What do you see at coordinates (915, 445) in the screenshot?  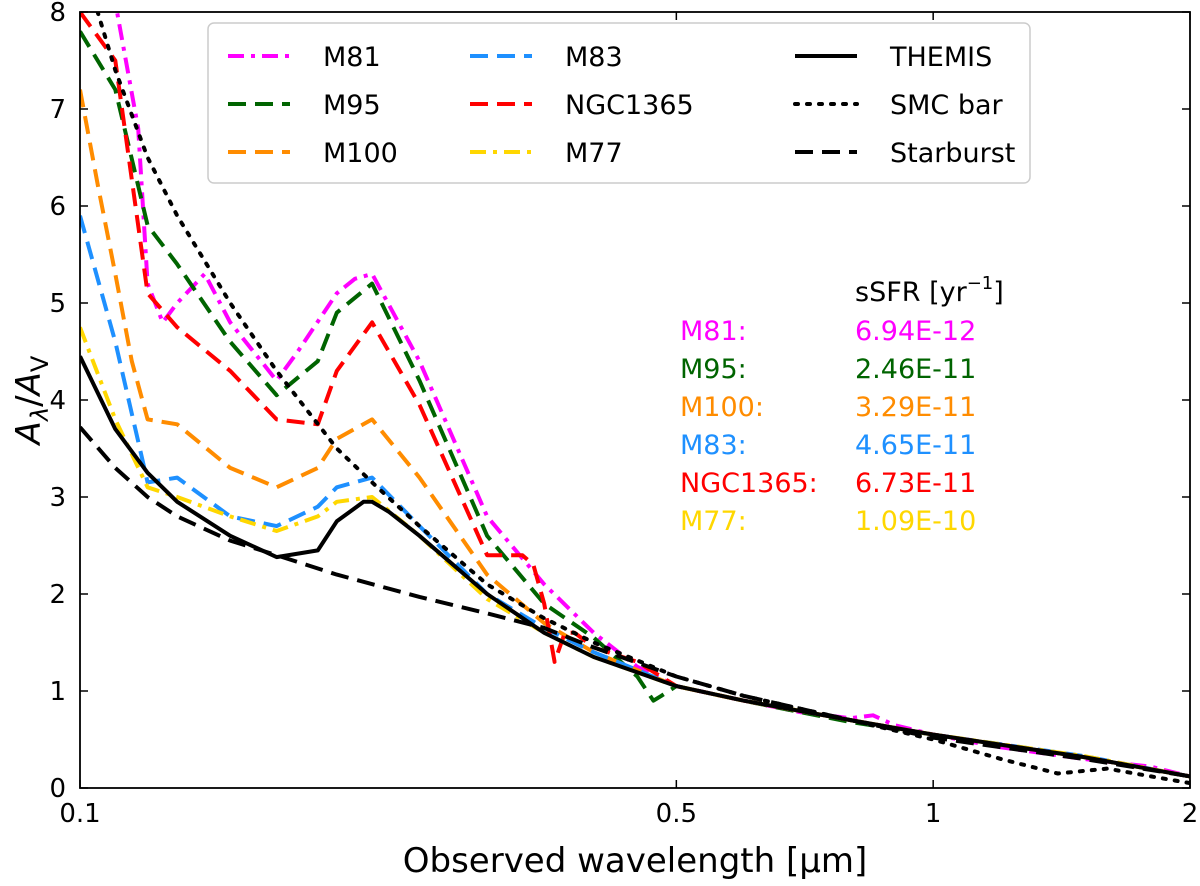 I see `ssfr-value-m83: 4.65E-11` at bounding box center [915, 445].